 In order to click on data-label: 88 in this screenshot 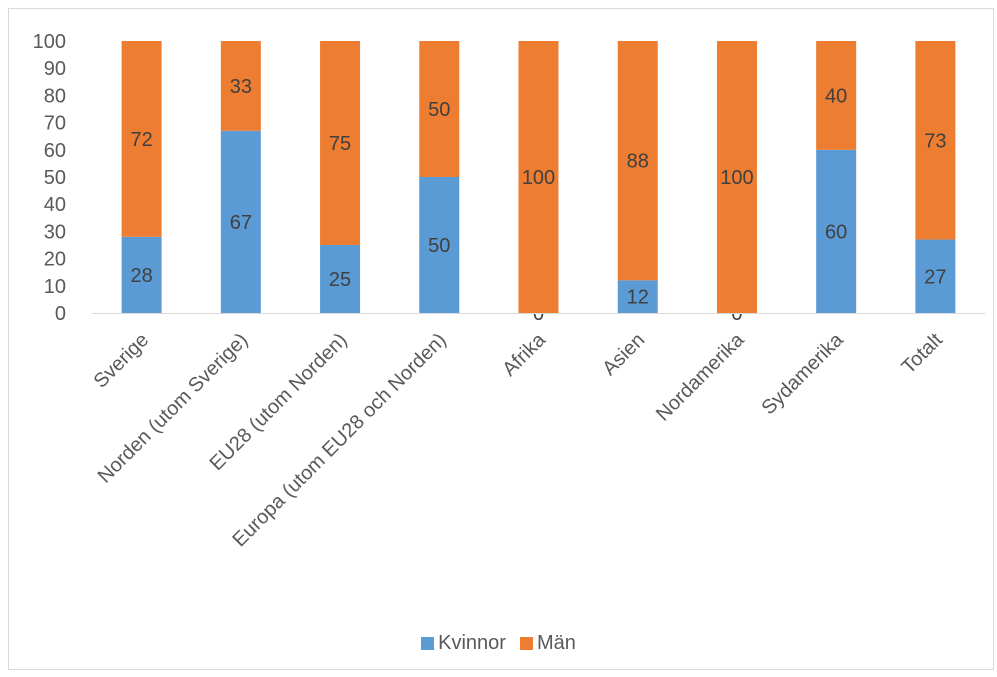, I will do `click(638, 162)`.